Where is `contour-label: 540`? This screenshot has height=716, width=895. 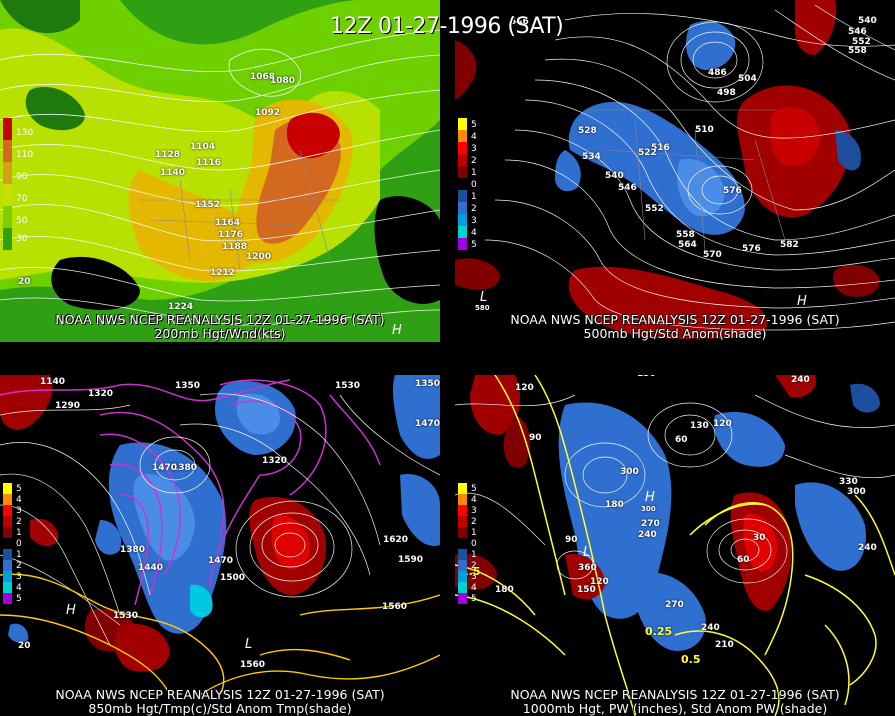 contour-label: 540 is located at coordinates (867, 21).